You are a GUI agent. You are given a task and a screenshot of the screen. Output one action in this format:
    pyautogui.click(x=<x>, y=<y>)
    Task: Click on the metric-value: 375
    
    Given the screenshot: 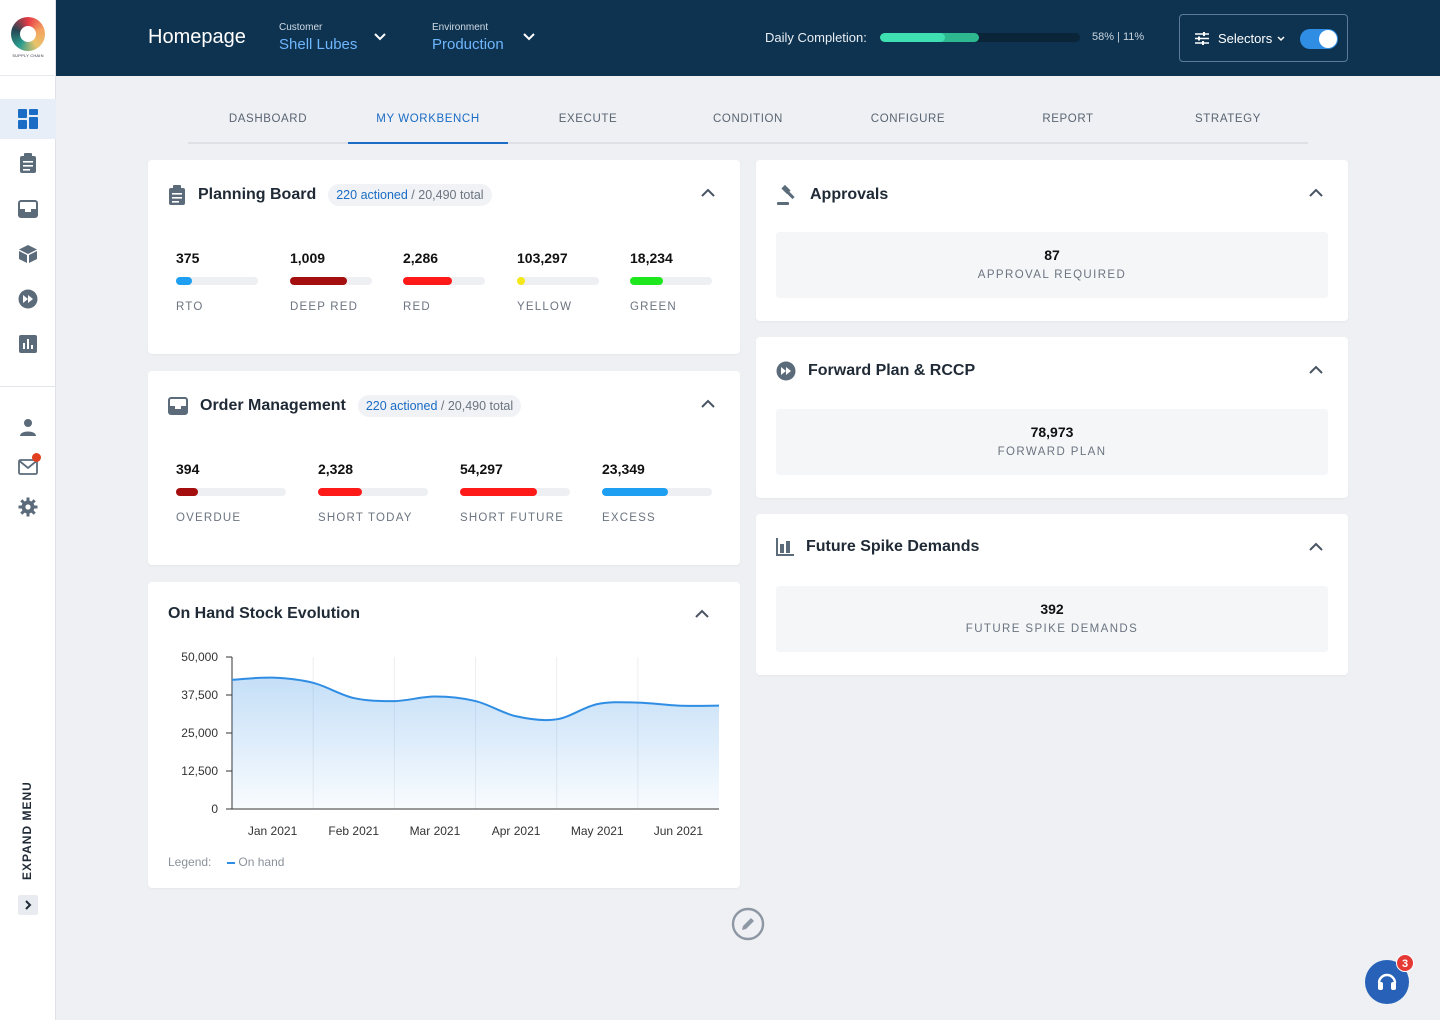 What is the action you would take?
    pyautogui.click(x=188, y=258)
    